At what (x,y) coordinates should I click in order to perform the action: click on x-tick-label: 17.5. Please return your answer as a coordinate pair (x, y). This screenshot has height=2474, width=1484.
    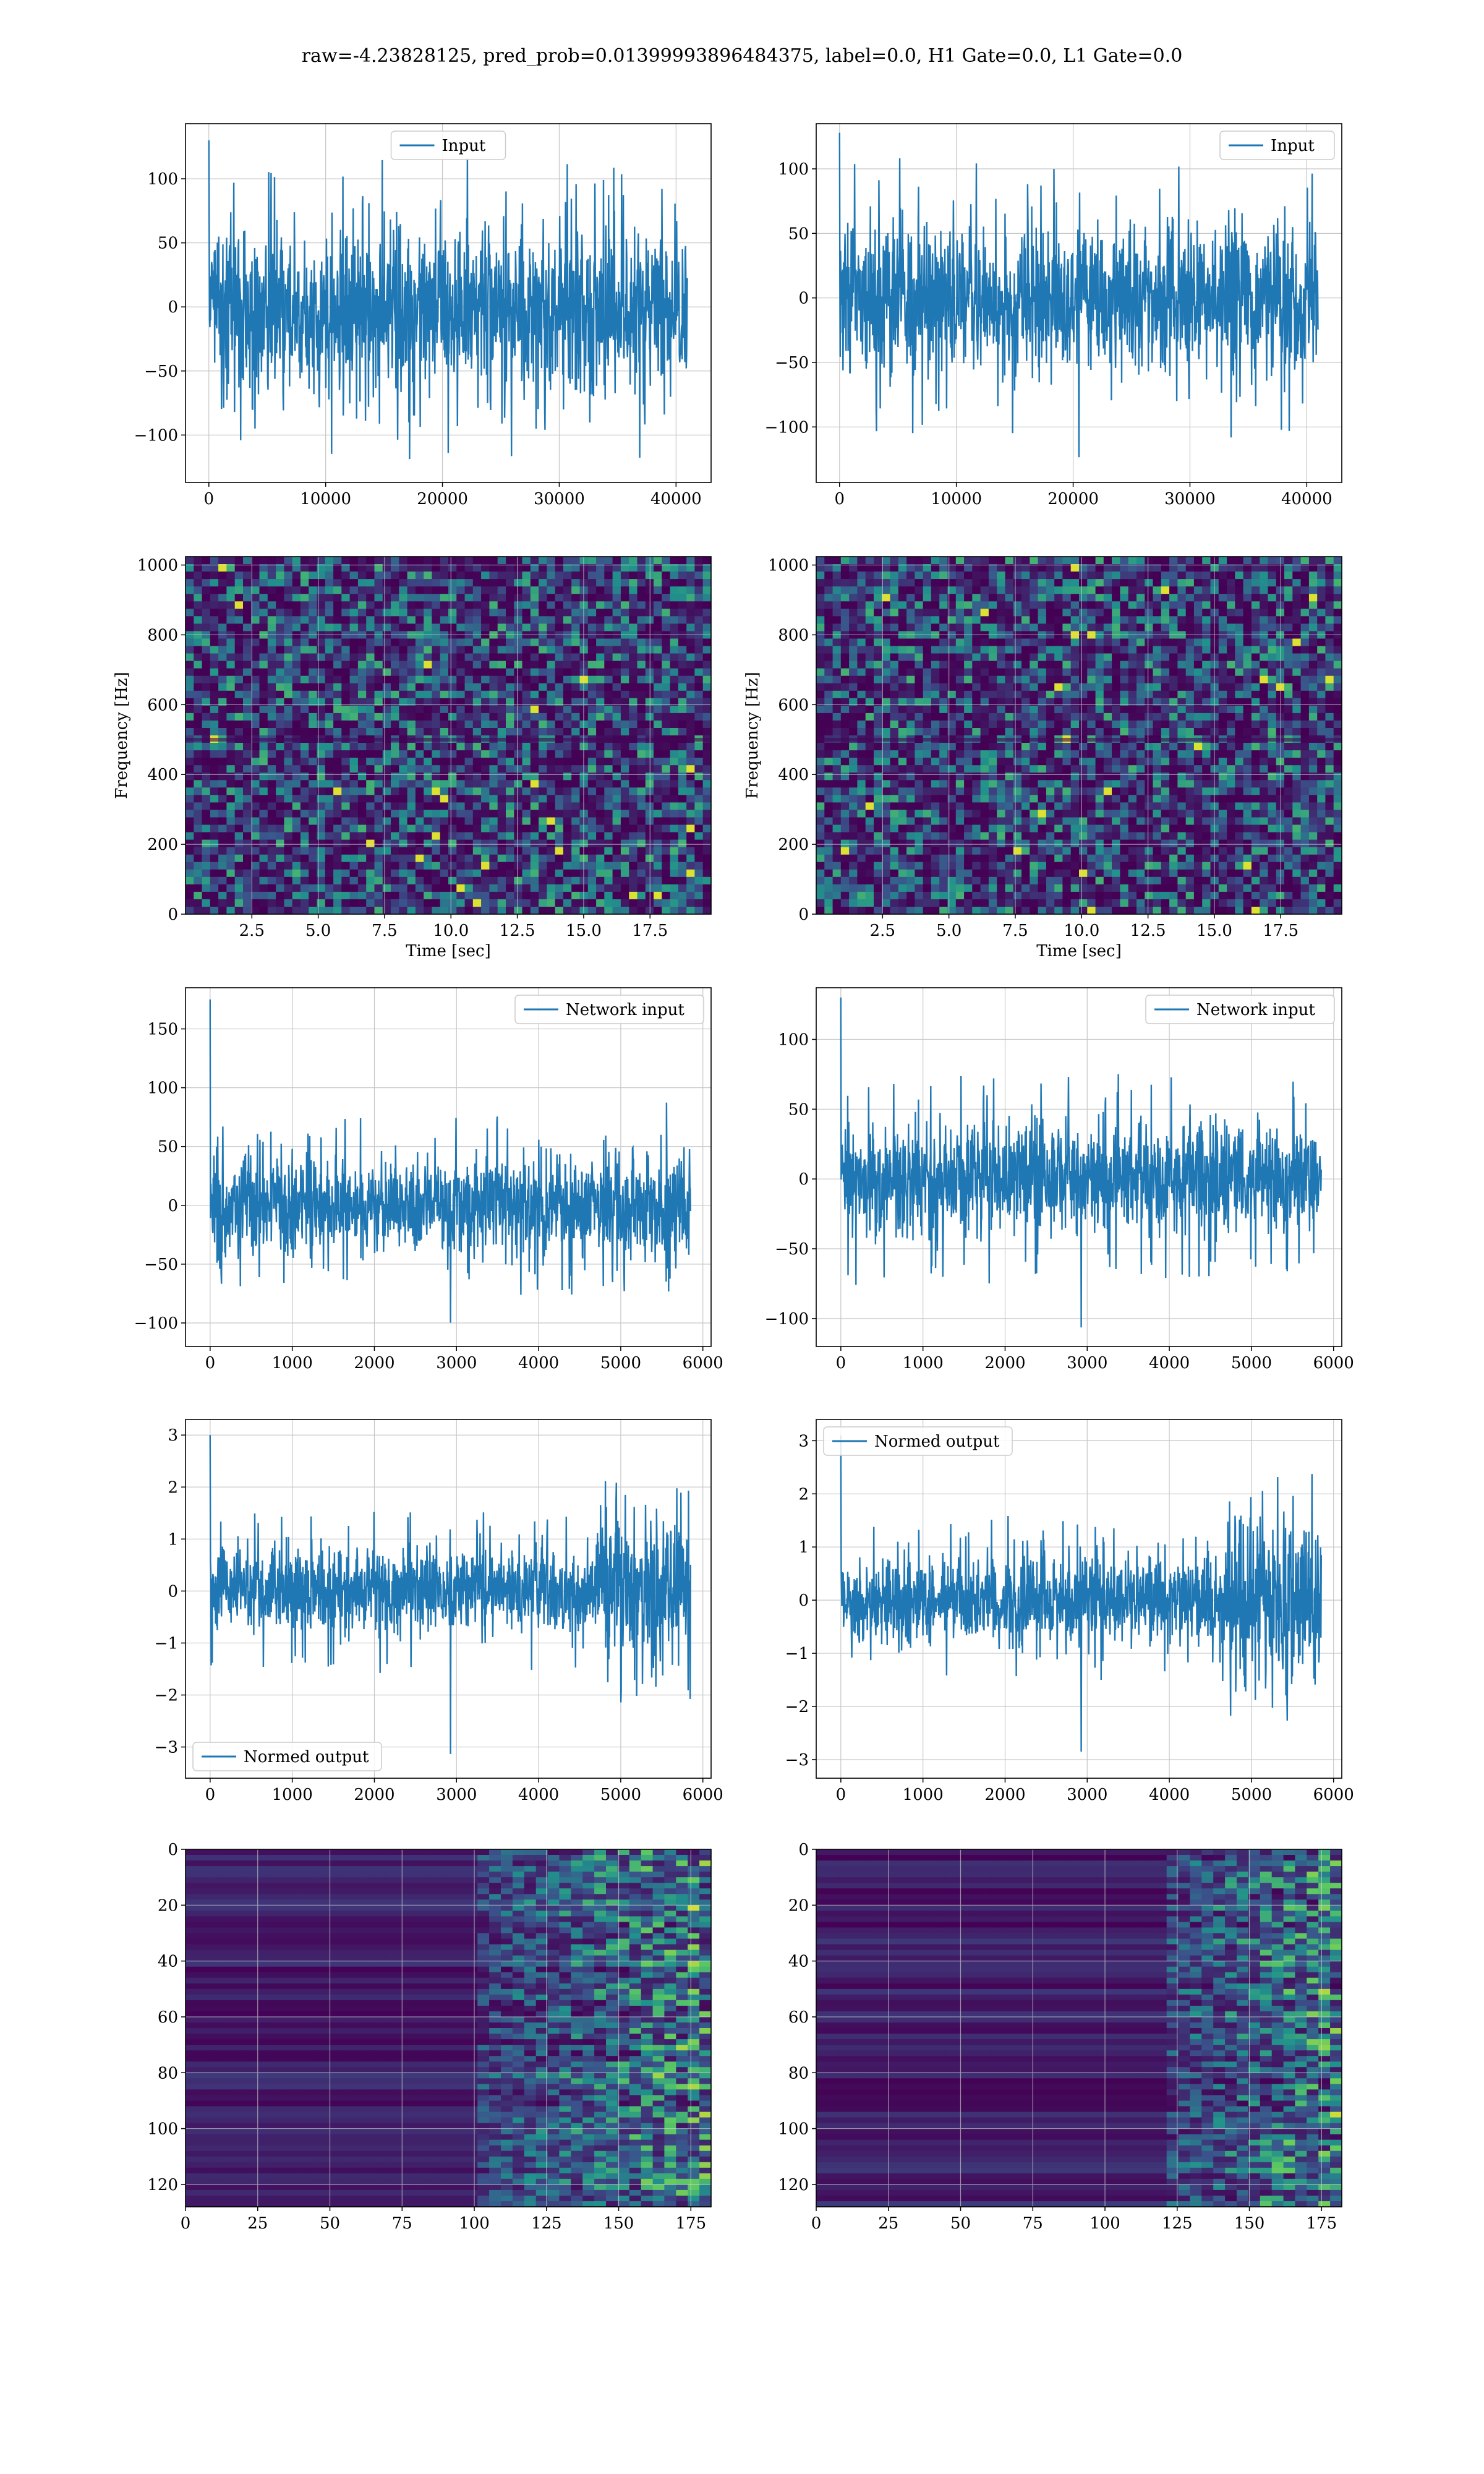
    Looking at the image, I should click on (1280, 931).